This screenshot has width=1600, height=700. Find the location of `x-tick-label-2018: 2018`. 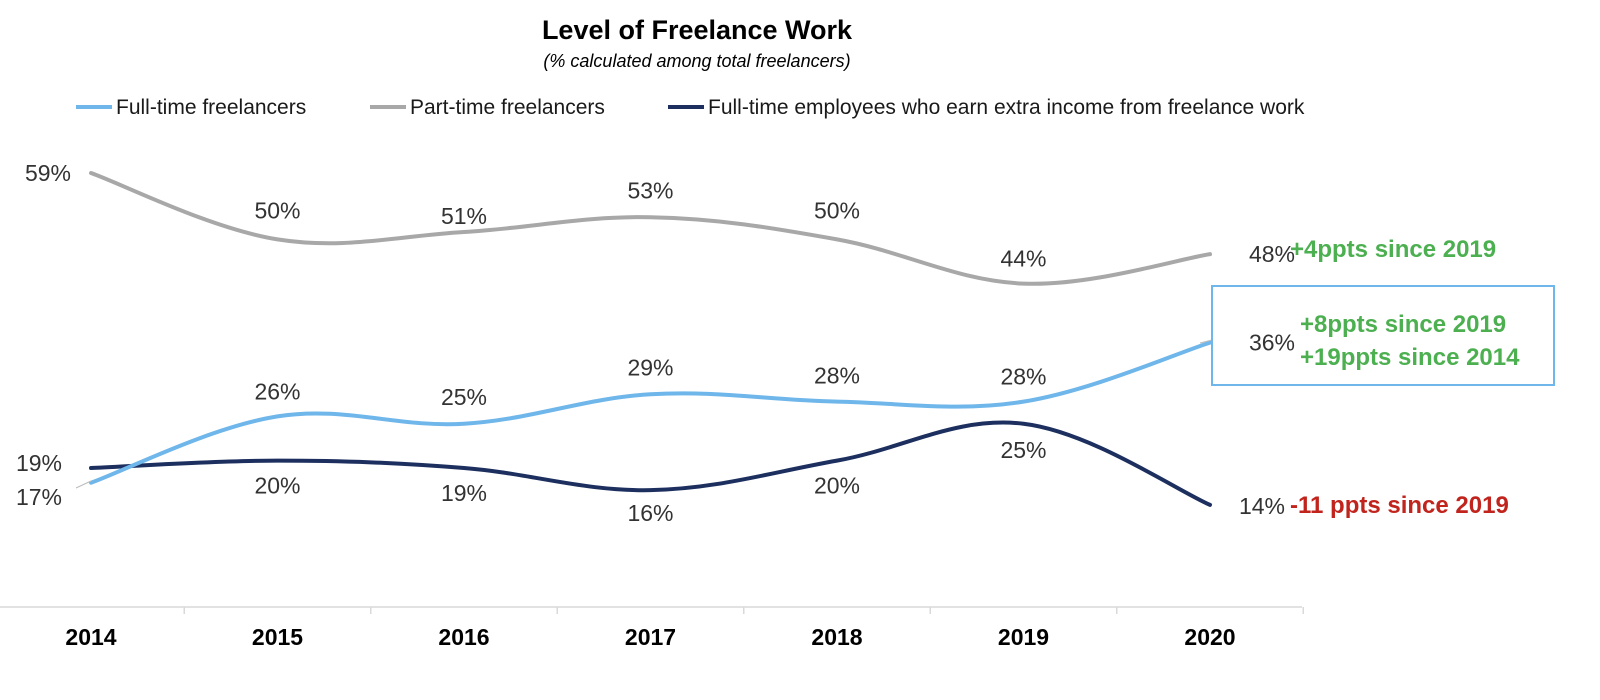

x-tick-label-2018: 2018 is located at coordinates (836, 637).